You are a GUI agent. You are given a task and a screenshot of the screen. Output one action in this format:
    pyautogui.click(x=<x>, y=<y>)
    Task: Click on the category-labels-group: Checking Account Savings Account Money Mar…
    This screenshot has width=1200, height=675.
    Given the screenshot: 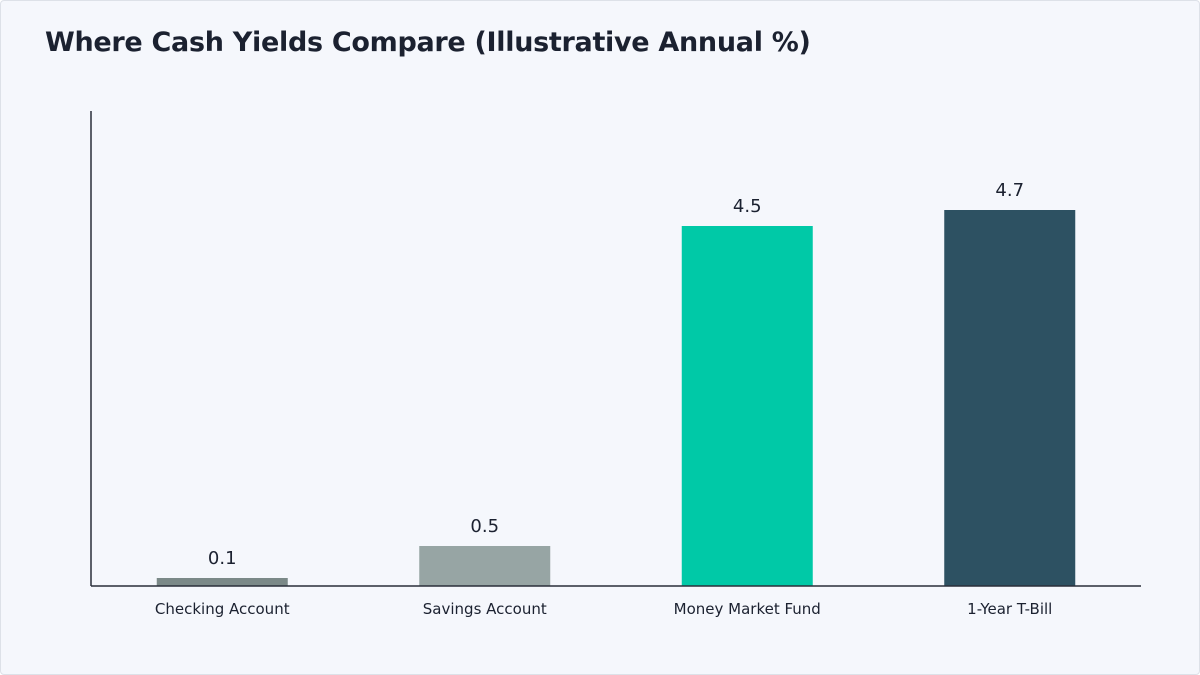 What is the action you would take?
    pyautogui.click(x=603, y=609)
    